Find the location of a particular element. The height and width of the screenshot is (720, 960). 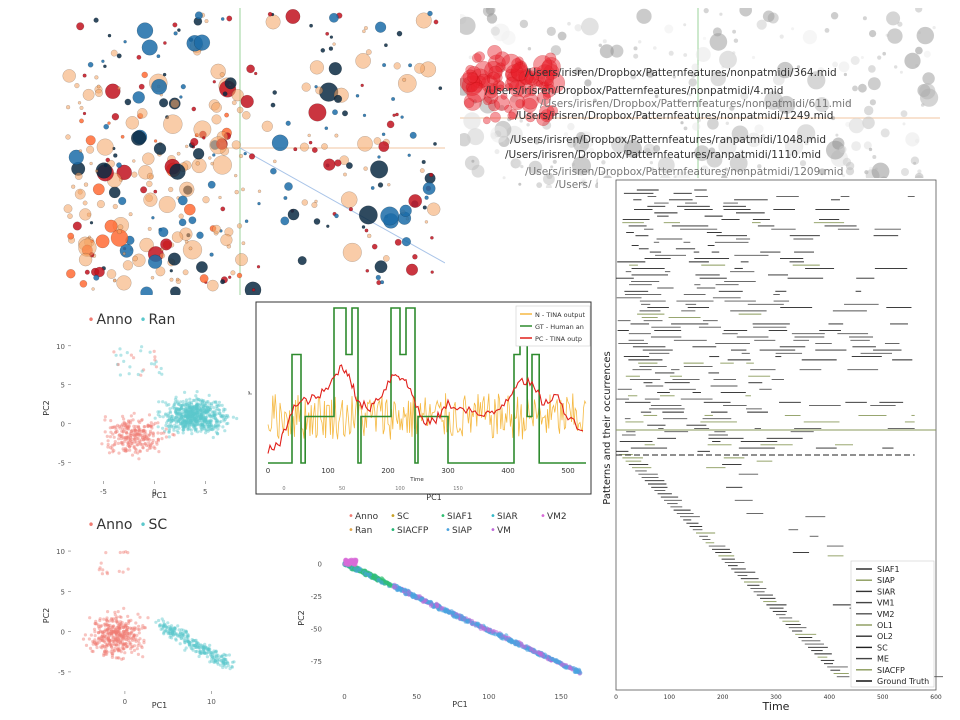

legend-label-4: VM2 is located at coordinates (885, 614).